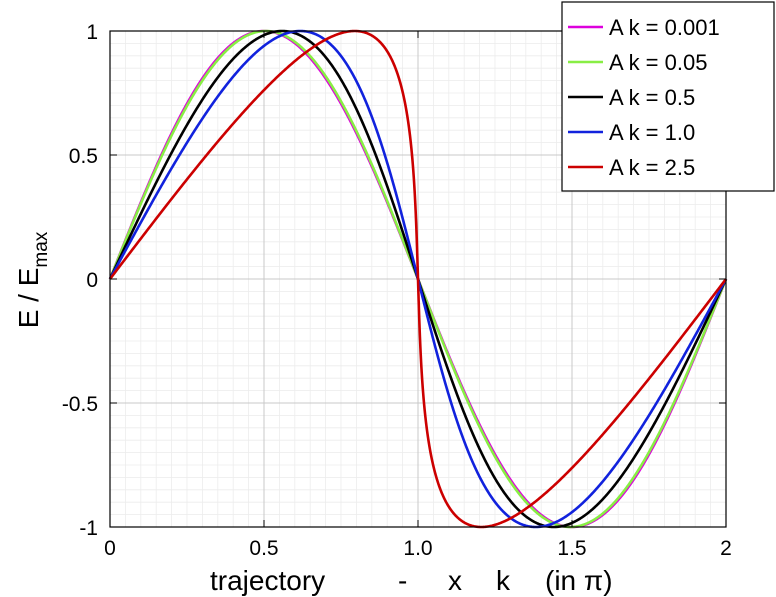  Describe the element at coordinates (80, 404) in the screenshot. I see `y-tick-label: -0.5` at that location.